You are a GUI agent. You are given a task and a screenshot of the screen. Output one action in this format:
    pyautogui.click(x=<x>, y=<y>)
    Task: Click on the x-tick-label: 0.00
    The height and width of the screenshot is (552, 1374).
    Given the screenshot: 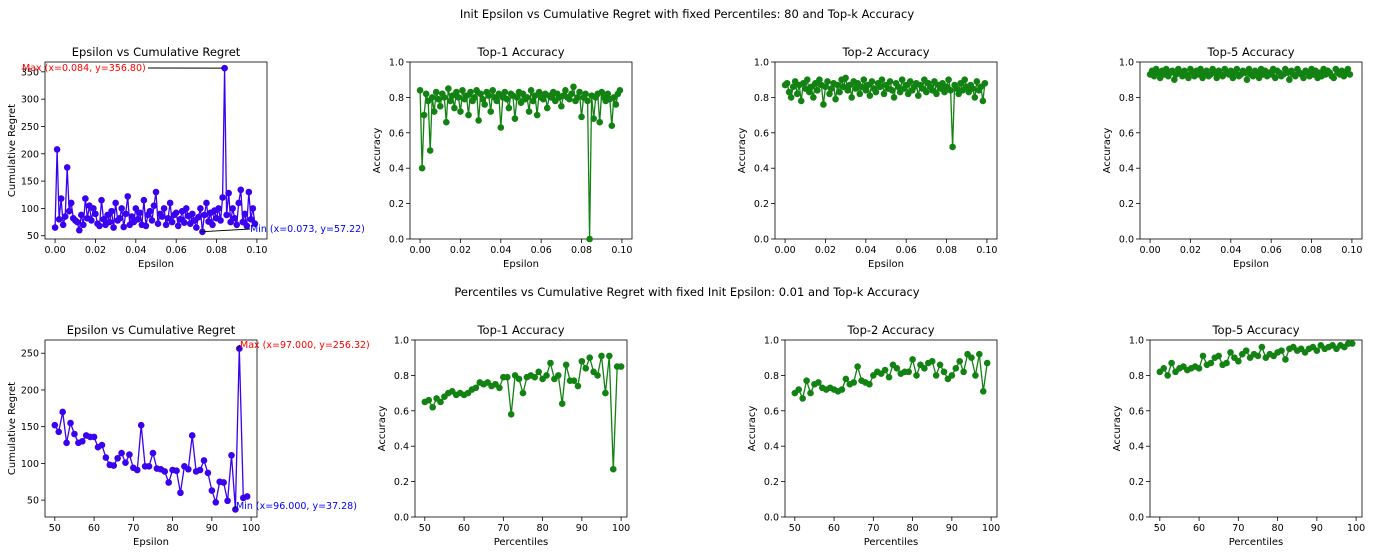 What is the action you would take?
    pyautogui.click(x=1150, y=250)
    